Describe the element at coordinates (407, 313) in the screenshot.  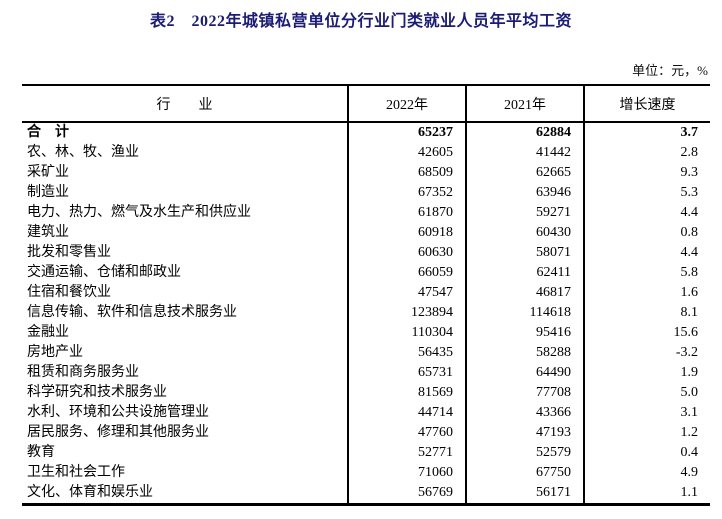
I see `value-2022-cell: 123894` at that location.